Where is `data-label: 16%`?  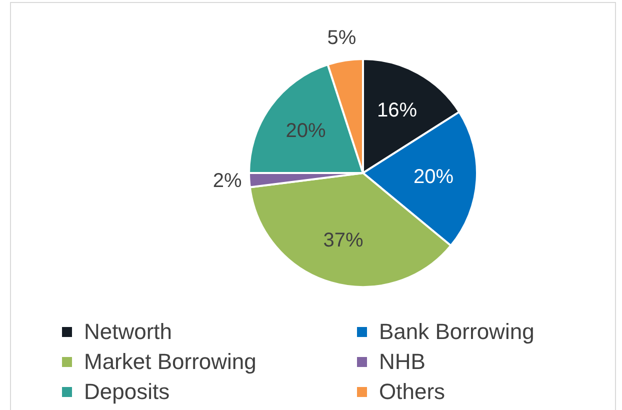 data-label: 16% is located at coordinates (397, 111).